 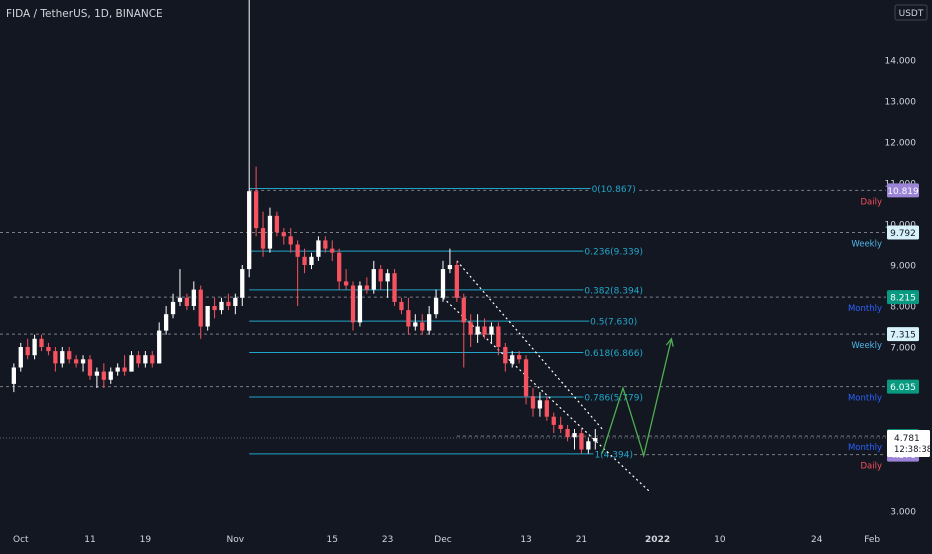 I want to click on currency-badge, so click(x=911, y=12).